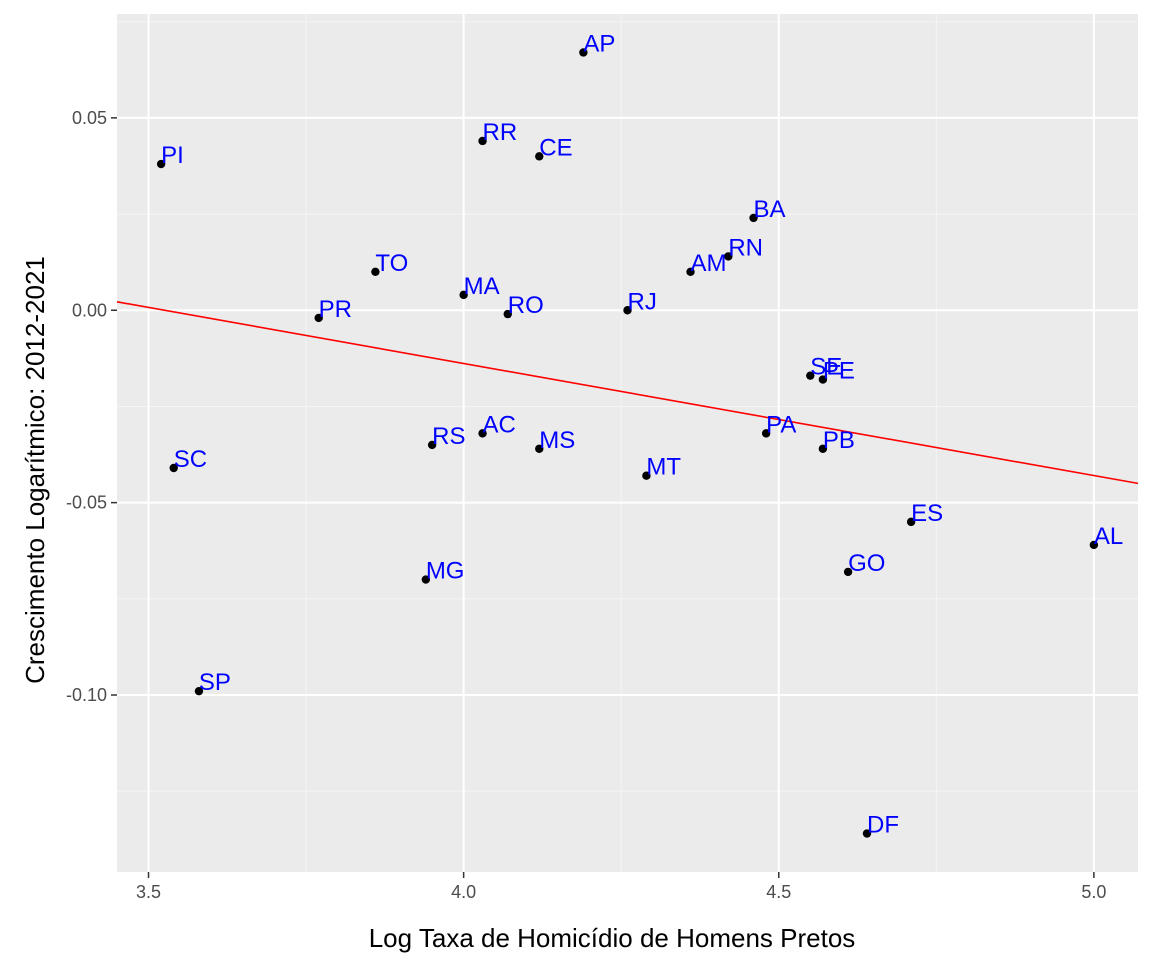  I want to click on point-label-rj: RJ, so click(642, 301).